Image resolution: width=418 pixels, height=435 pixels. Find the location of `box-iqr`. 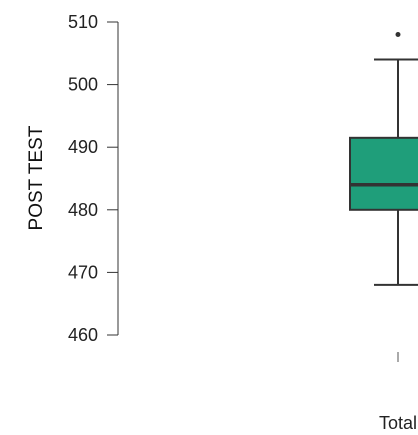

box-iqr is located at coordinates (383, 173).